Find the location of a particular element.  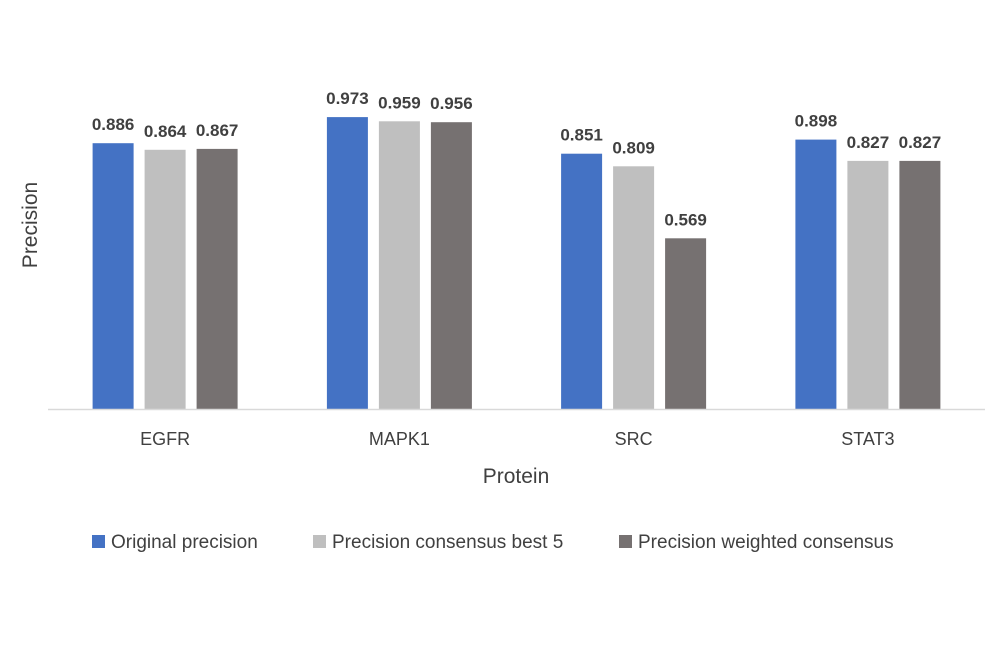

data-label-mapk1-series-2: 0.959 is located at coordinates (399, 102).